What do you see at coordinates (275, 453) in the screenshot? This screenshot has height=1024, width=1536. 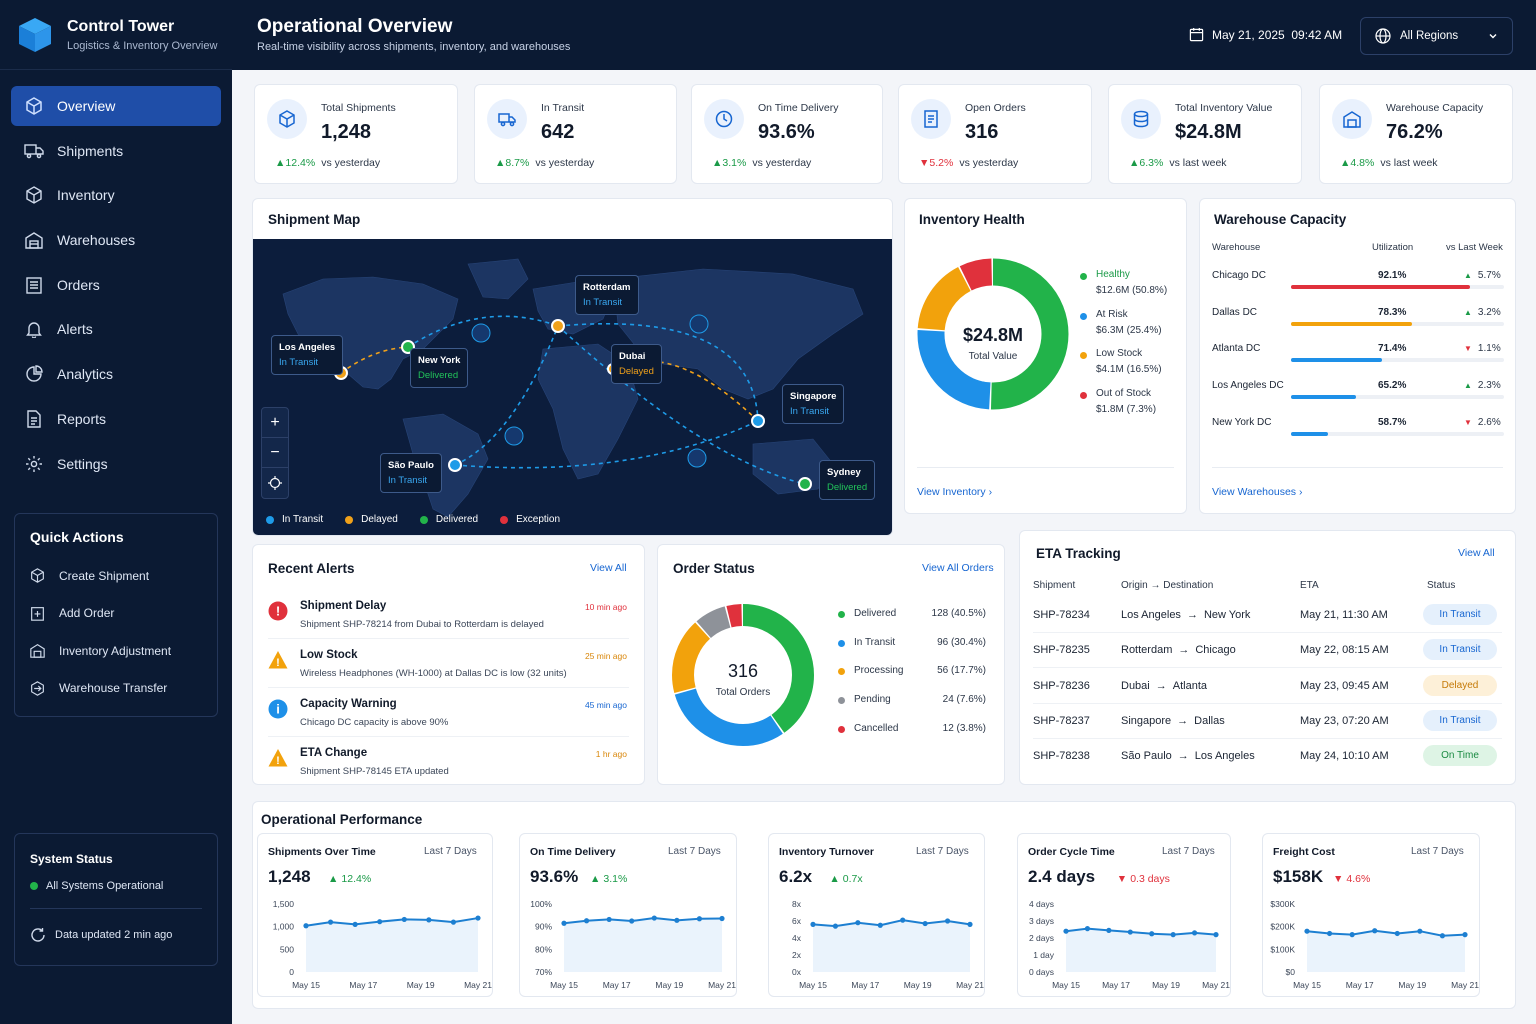 I see `zoom-out-button: −` at bounding box center [275, 453].